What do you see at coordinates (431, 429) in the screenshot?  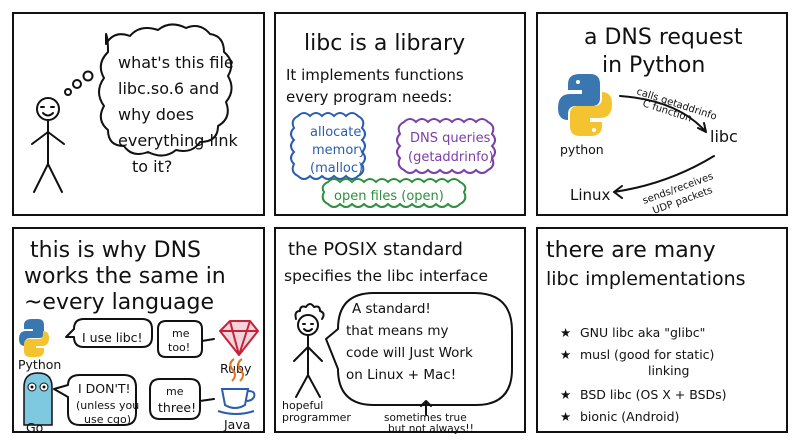 I see `footnote-2: but not always!!` at bounding box center [431, 429].